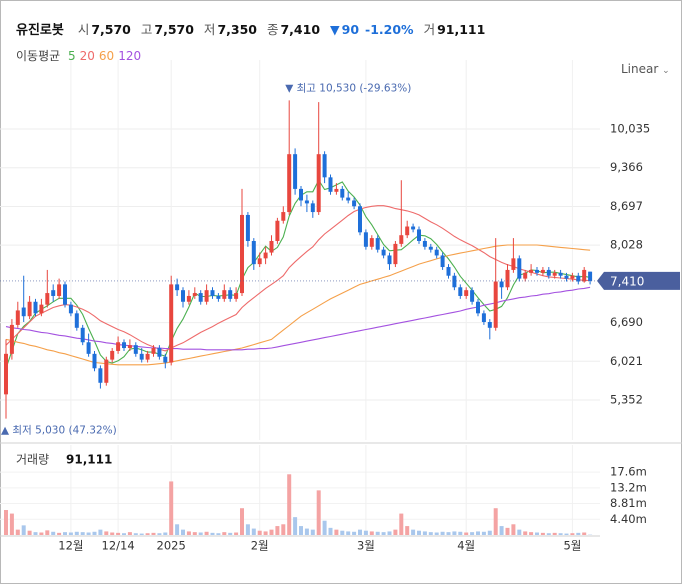  What do you see at coordinates (626, 322) in the screenshot?
I see `y-tick-label: 6,690` at bounding box center [626, 322].